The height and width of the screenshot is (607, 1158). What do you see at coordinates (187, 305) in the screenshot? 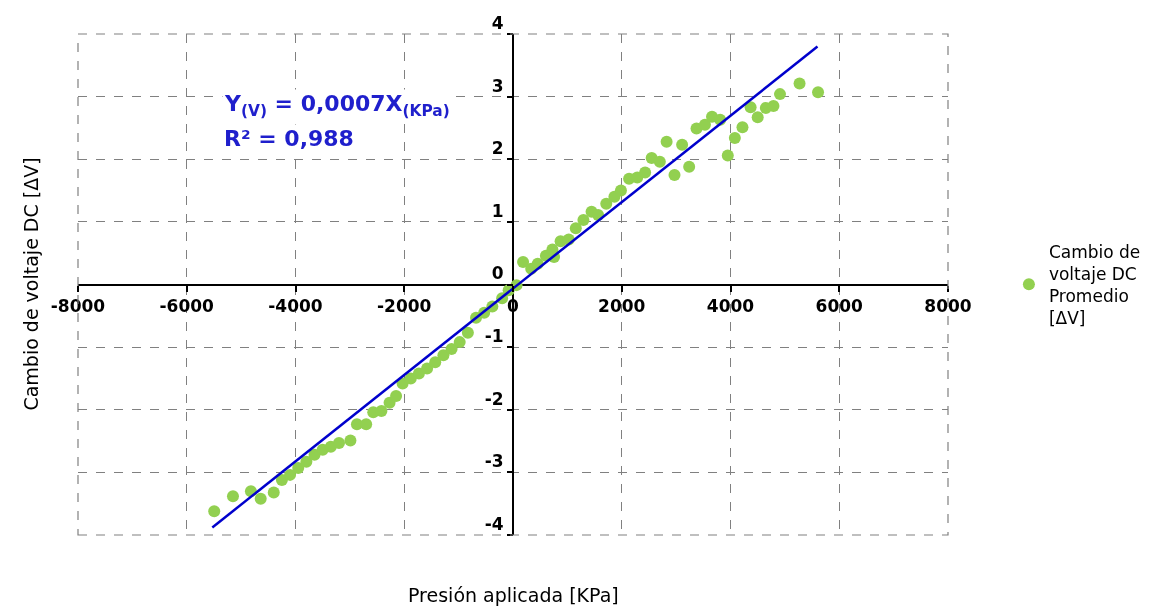
I see `x-tick-label: -6000` at bounding box center [187, 305].